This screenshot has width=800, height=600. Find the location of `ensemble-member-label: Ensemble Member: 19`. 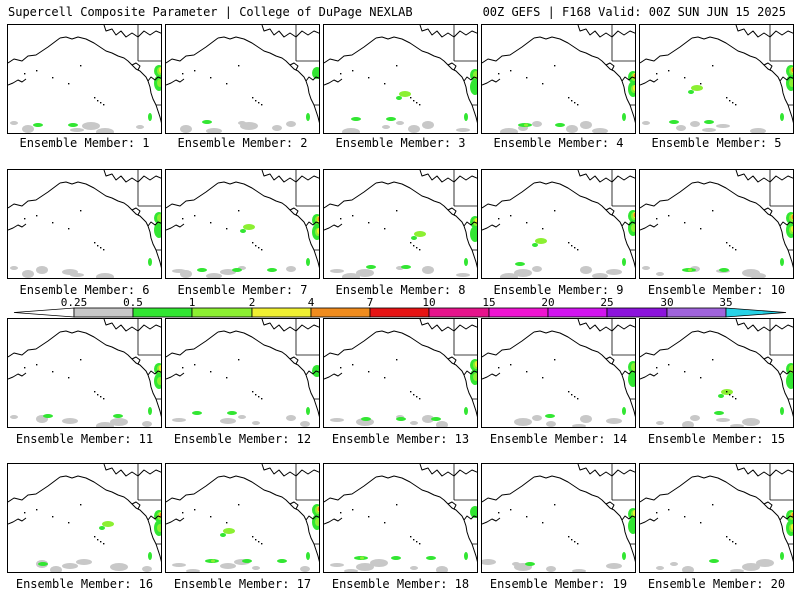

ensemble-member-label: Ensemble Member: 19 is located at coordinates (558, 584).